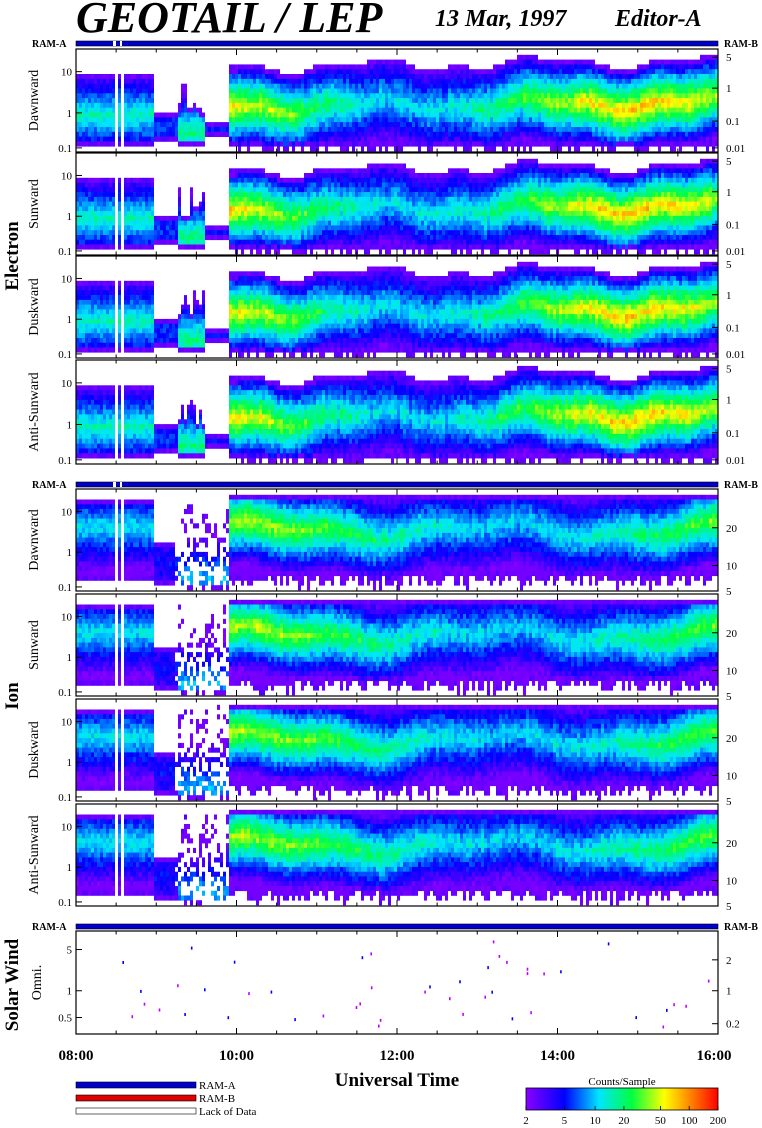 Image resolution: width=762 pixels, height=1128 pixels. What do you see at coordinates (382, 858) in the screenshot?
I see `panel-ion-anti-sunward: 10 1 0.1 20 10 5 Anti-Sunward` at bounding box center [382, 858].